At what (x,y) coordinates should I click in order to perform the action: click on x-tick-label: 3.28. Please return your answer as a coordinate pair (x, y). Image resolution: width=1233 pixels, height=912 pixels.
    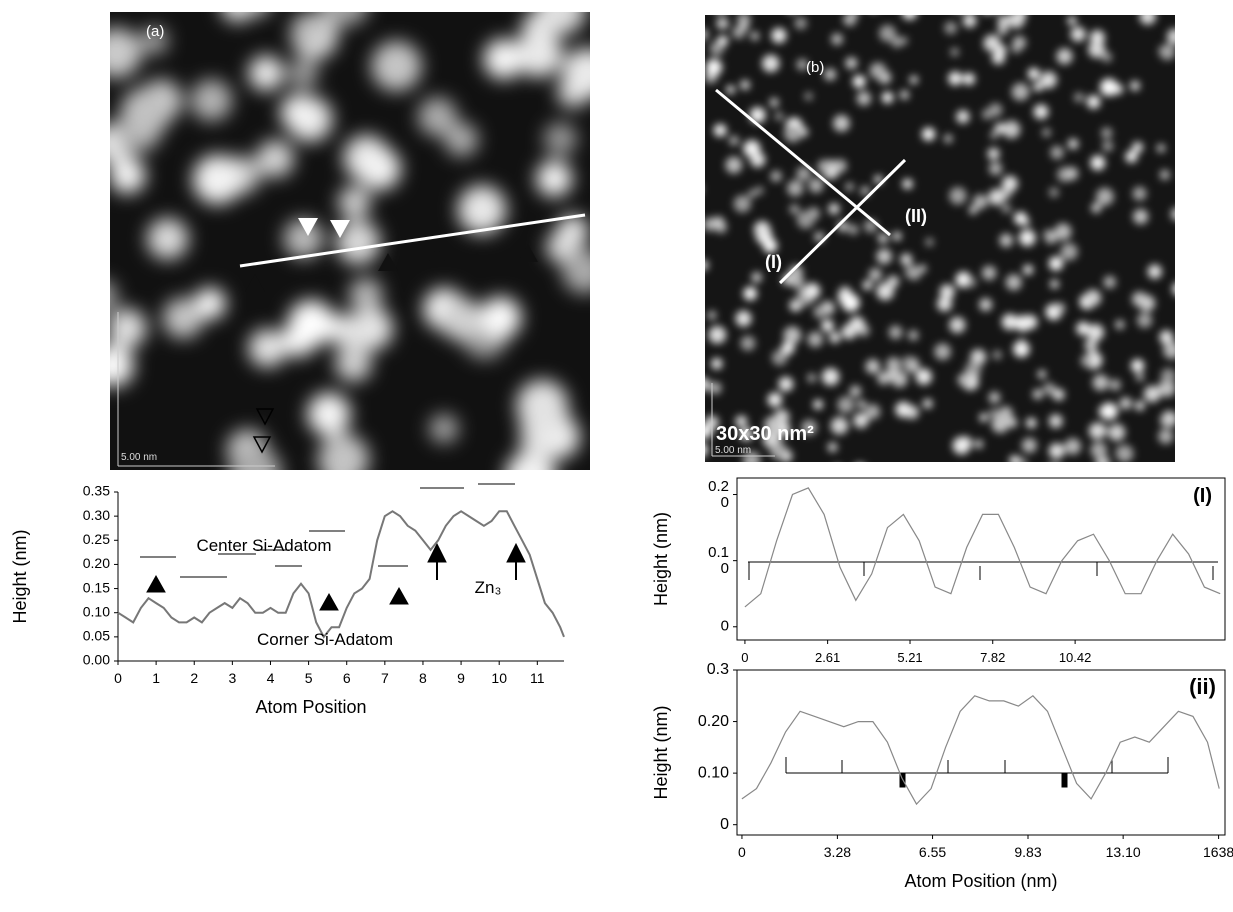
    Looking at the image, I should click on (837, 852).